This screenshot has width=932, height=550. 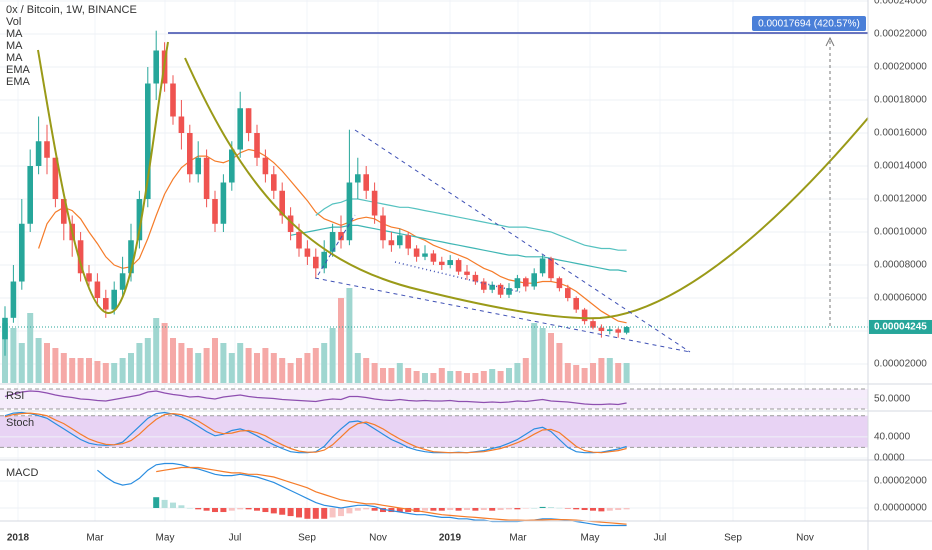 What do you see at coordinates (15, 396) in the screenshot?
I see `pane-label: RSI` at bounding box center [15, 396].